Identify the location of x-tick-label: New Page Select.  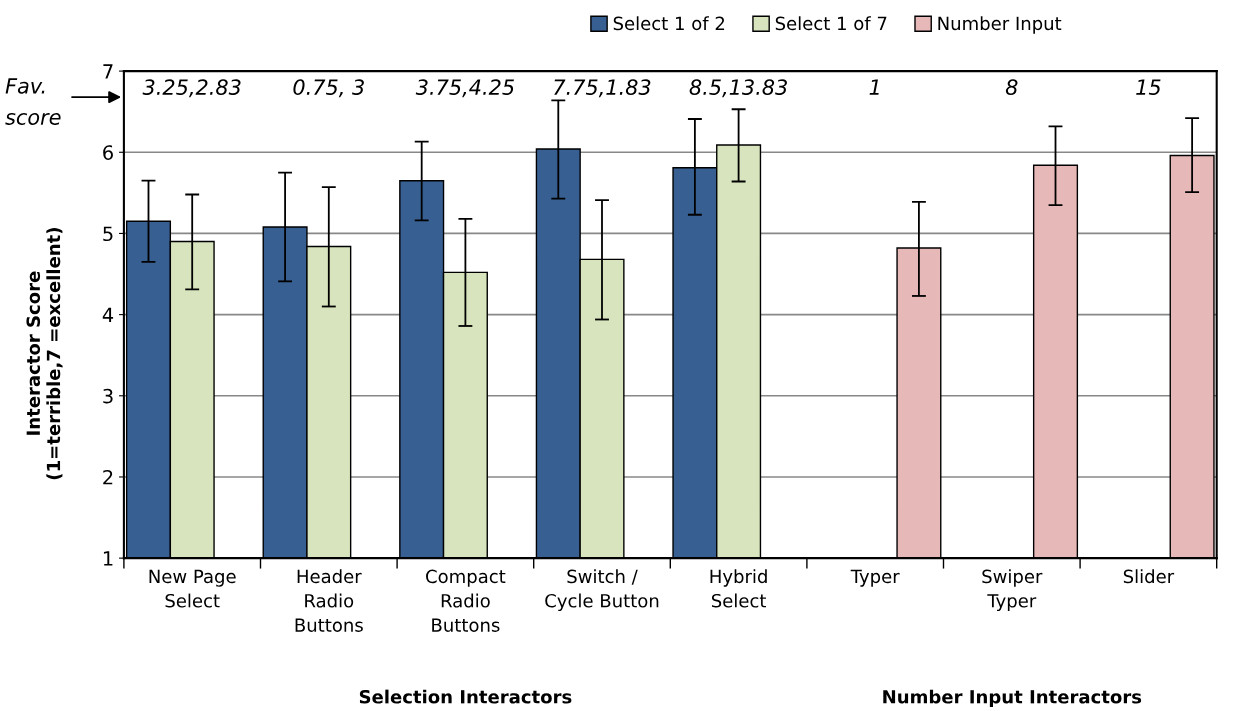
(192, 588).